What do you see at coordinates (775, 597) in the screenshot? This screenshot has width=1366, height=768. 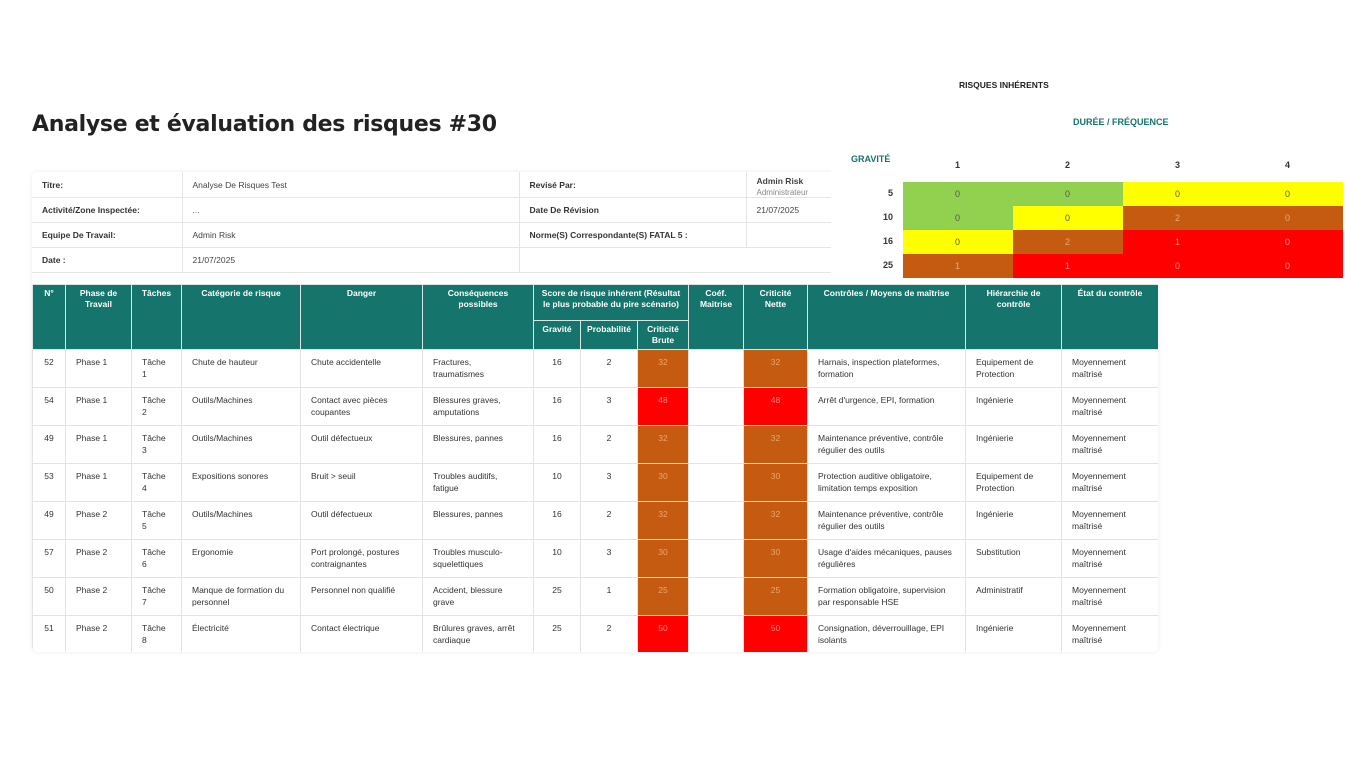 I see `row-criticite-nette: 25` at bounding box center [775, 597].